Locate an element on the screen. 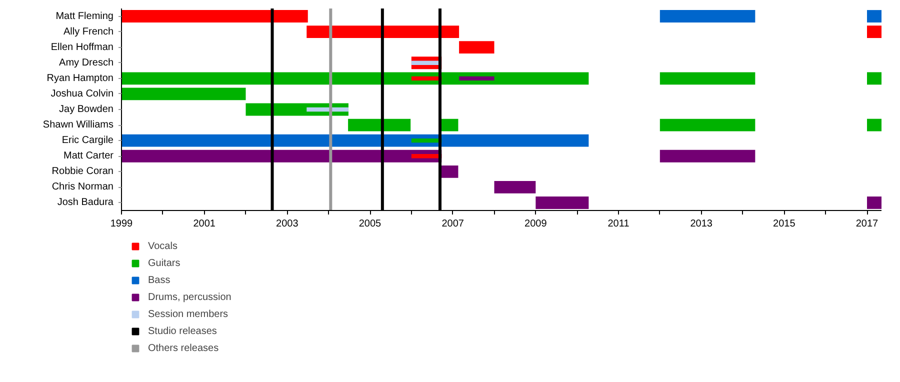 Image resolution: width=900 pixels, height=382 pixels. legend-label: Drums, percussion is located at coordinates (190, 297).